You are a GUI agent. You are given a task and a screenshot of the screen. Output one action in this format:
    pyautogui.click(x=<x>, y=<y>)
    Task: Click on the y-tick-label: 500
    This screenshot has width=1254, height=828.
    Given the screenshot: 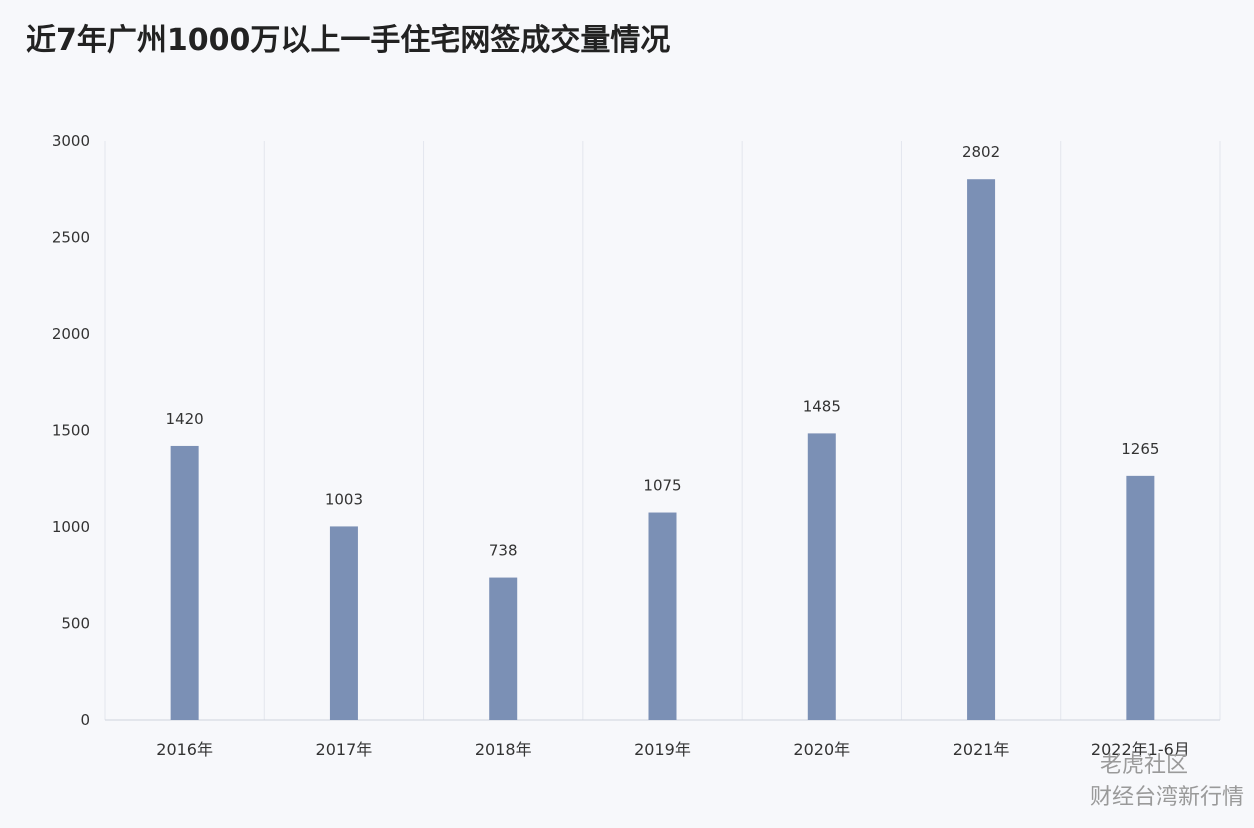 What is the action you would take?
    pyautogui.click(x=75, y=624)
    